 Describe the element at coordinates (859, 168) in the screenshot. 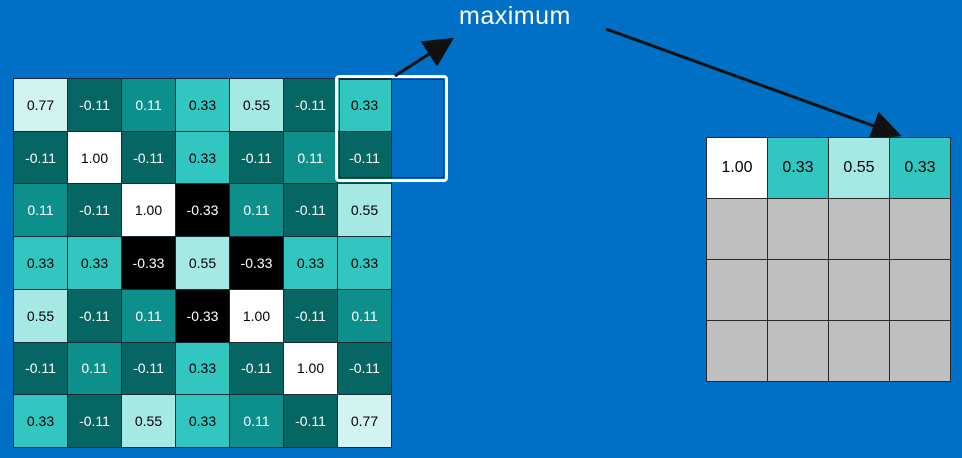

I see `output-cell: 0.55` at that location.